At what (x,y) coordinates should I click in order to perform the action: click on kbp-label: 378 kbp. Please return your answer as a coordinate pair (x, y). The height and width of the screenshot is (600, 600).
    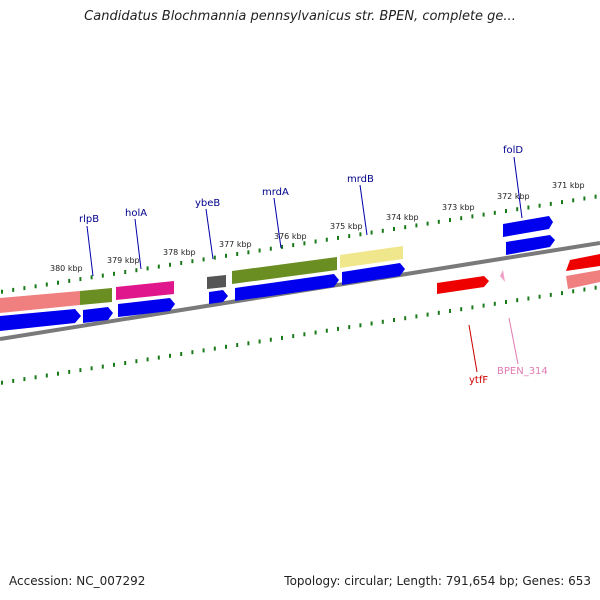
    Looking at the image, I should click on (179, 252).